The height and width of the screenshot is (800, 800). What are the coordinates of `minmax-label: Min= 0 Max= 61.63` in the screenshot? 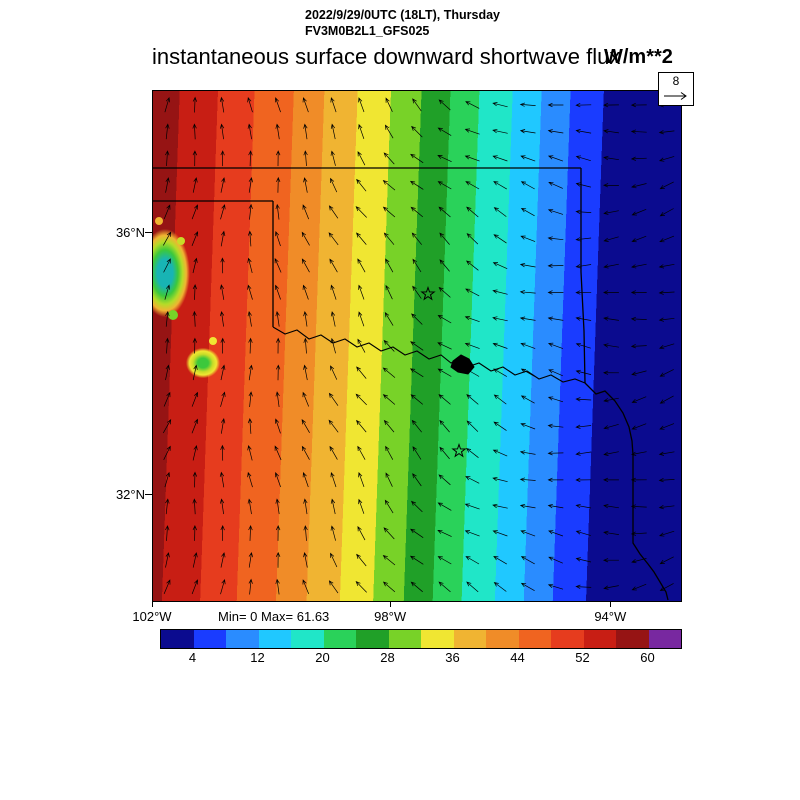 It's located at (274, 616).